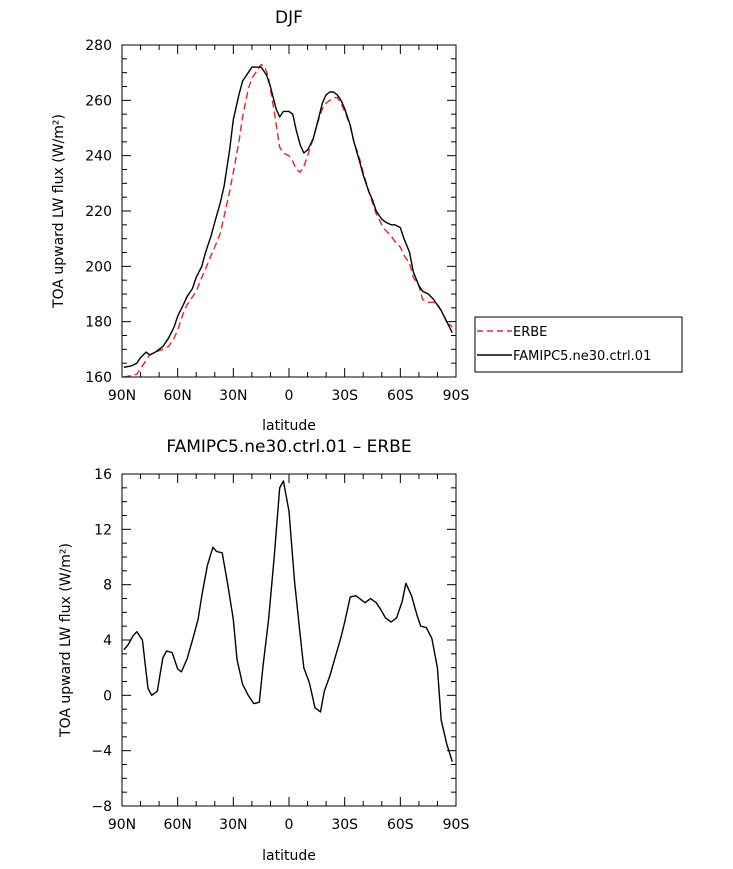  I want to click on bottom-y-tick-label: 16, so click(103, 475).